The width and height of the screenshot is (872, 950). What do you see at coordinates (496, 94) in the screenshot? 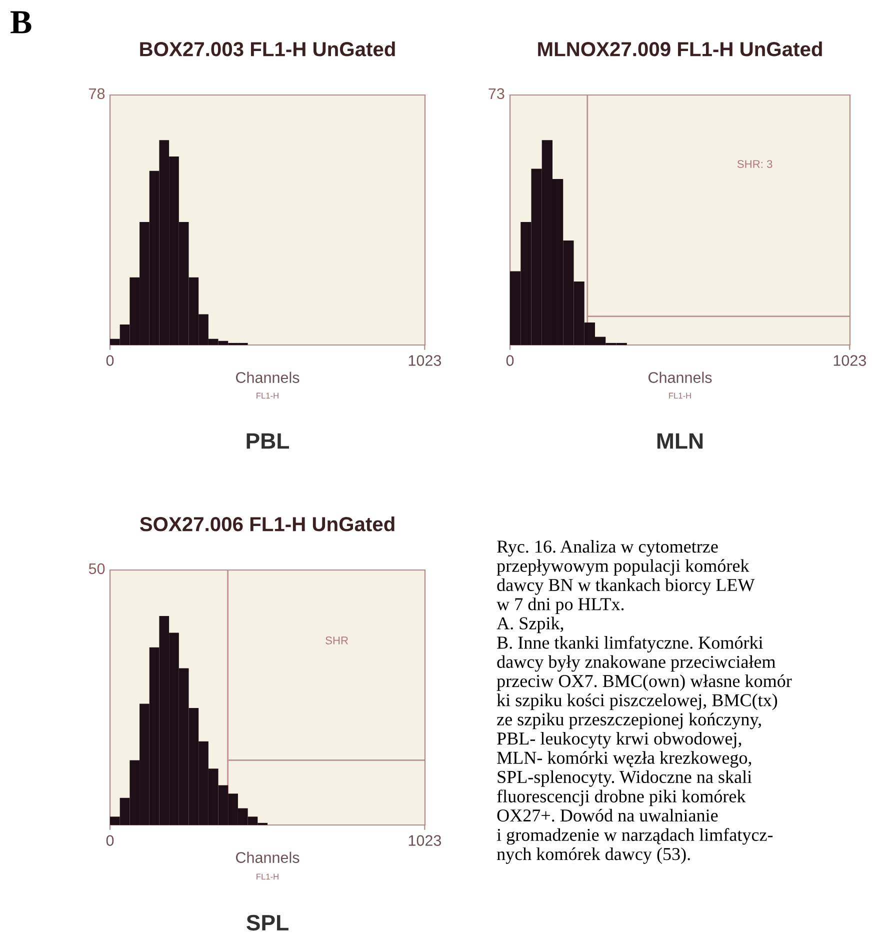
I see `text: 73` at bounding box center [496, 94].